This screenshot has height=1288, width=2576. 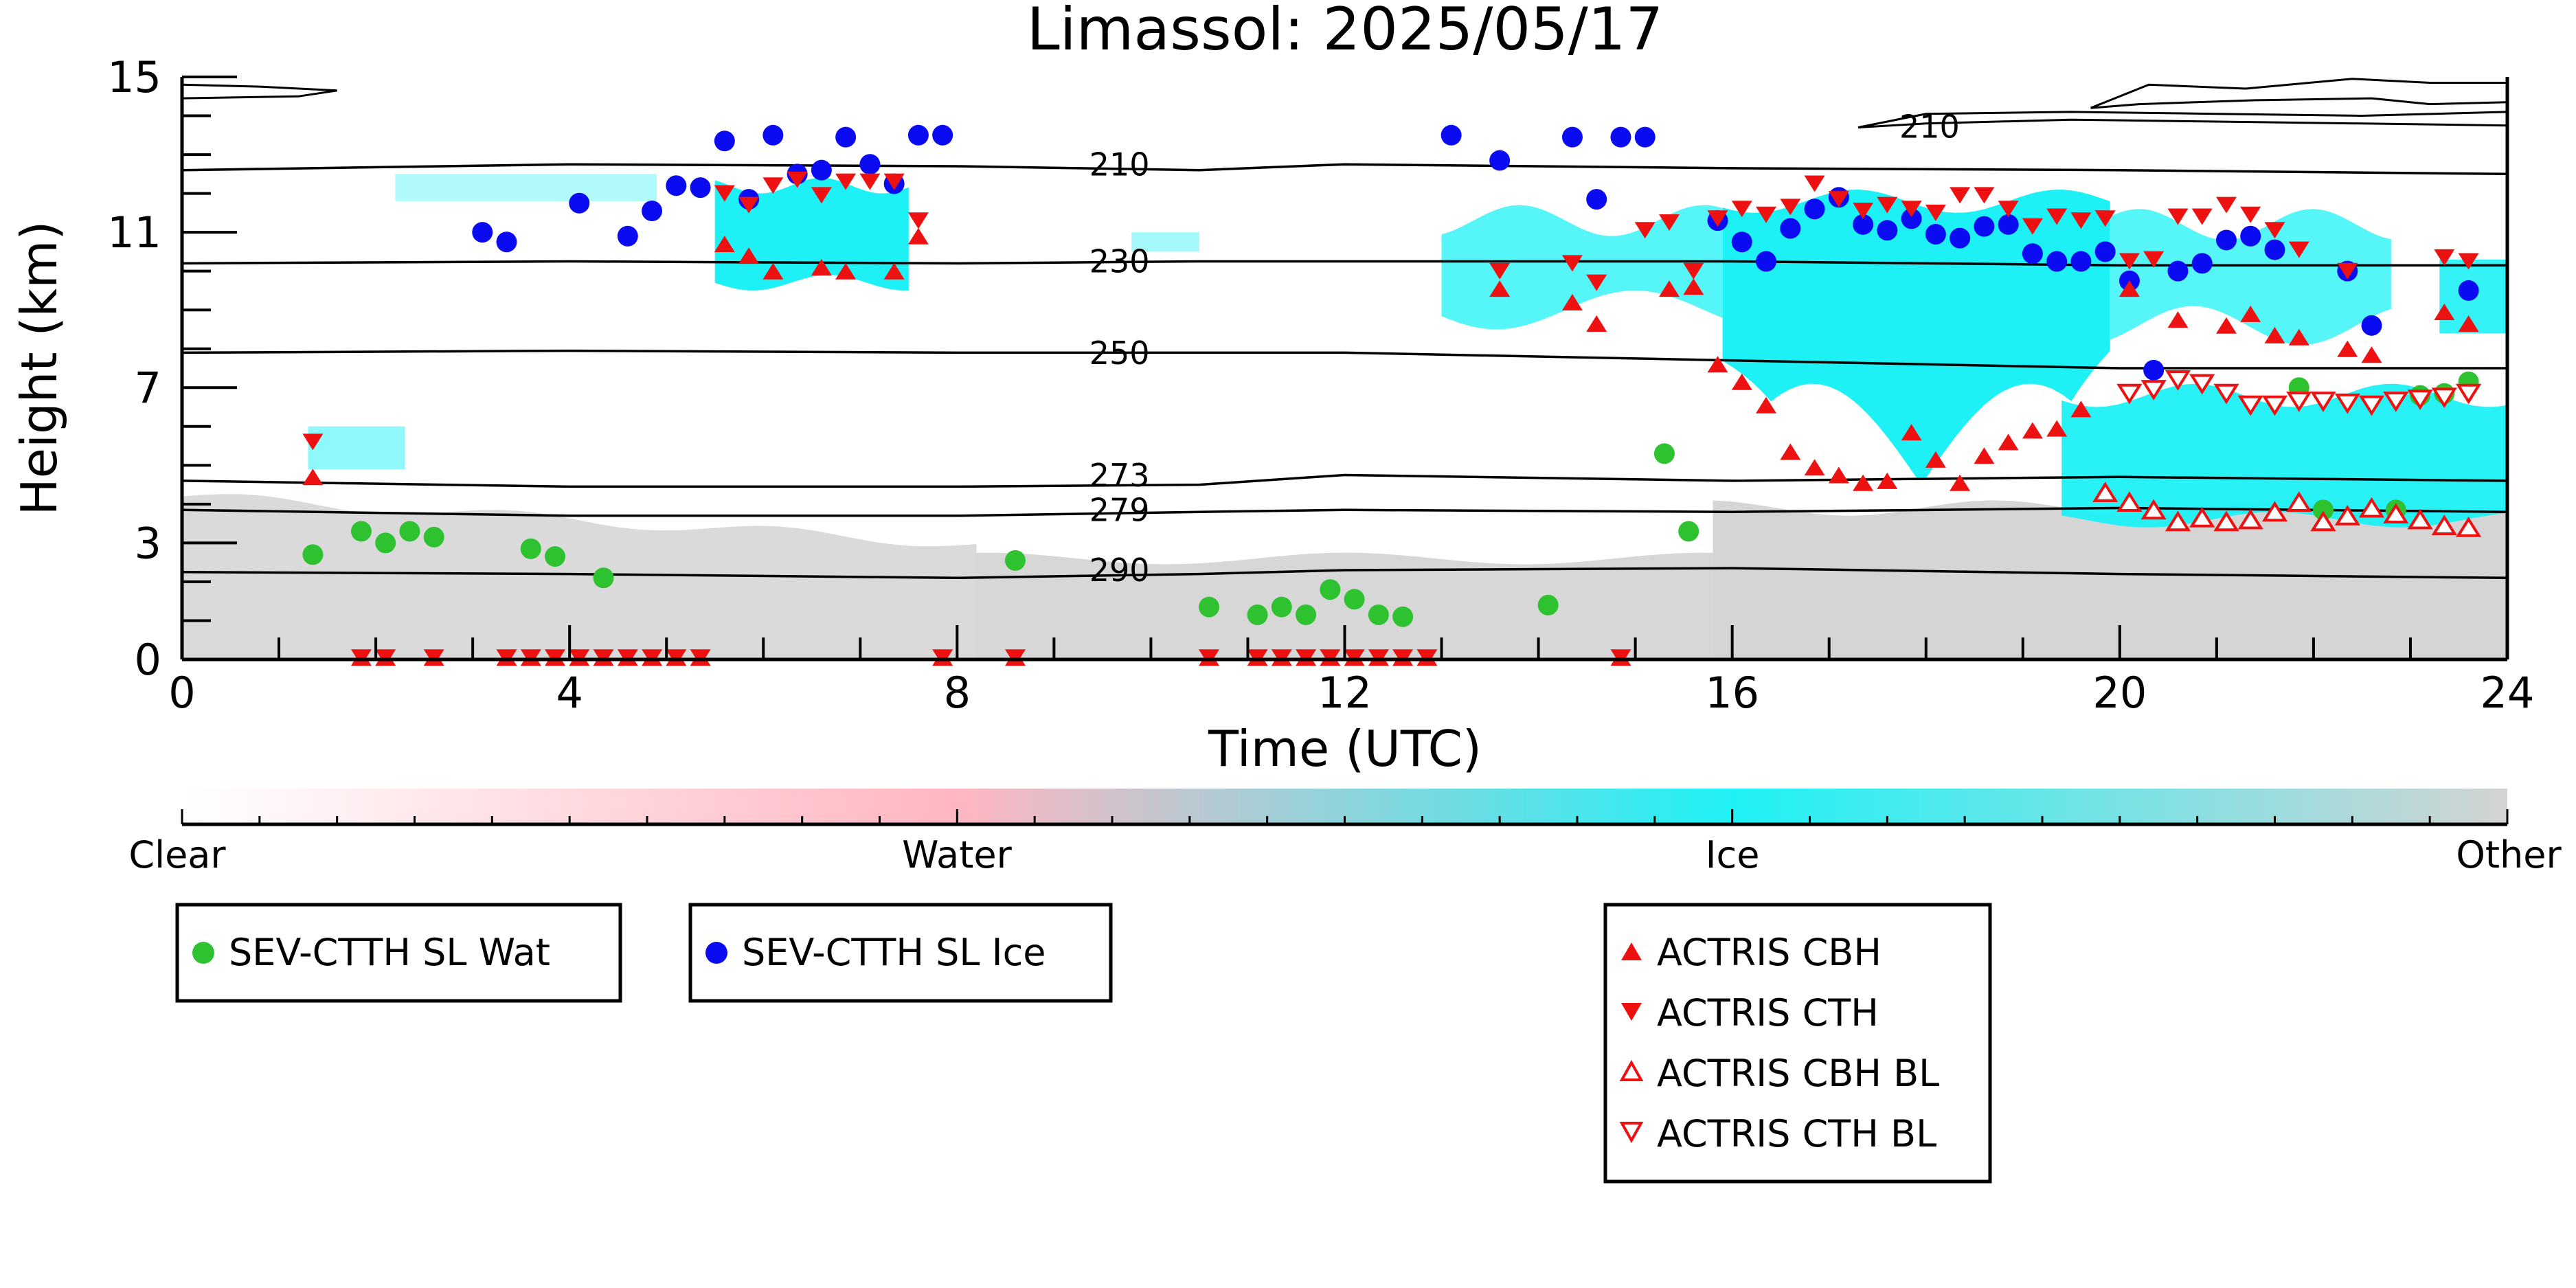 What do you see at coordinates (1119, 164) in the screenshot?
I see `contour-label-210: 210` at bounding box center [1119, 164].